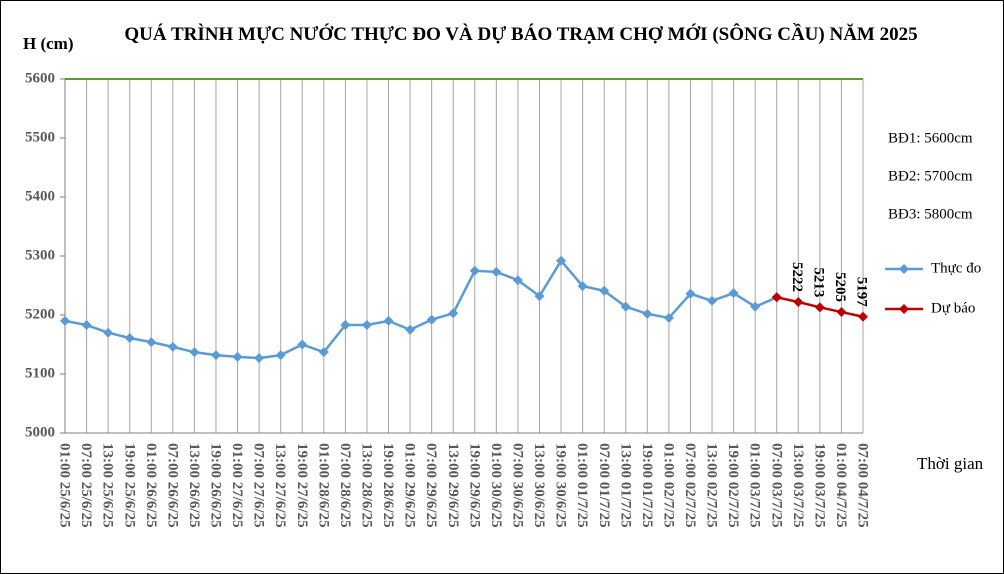 The height and width of the screenshot is (574, 1004). What do you see at coordinates (323, 485) in the screenshot?
I see `x-tick-label: 01:00 28/6/25` at bounding box center [323, 485].